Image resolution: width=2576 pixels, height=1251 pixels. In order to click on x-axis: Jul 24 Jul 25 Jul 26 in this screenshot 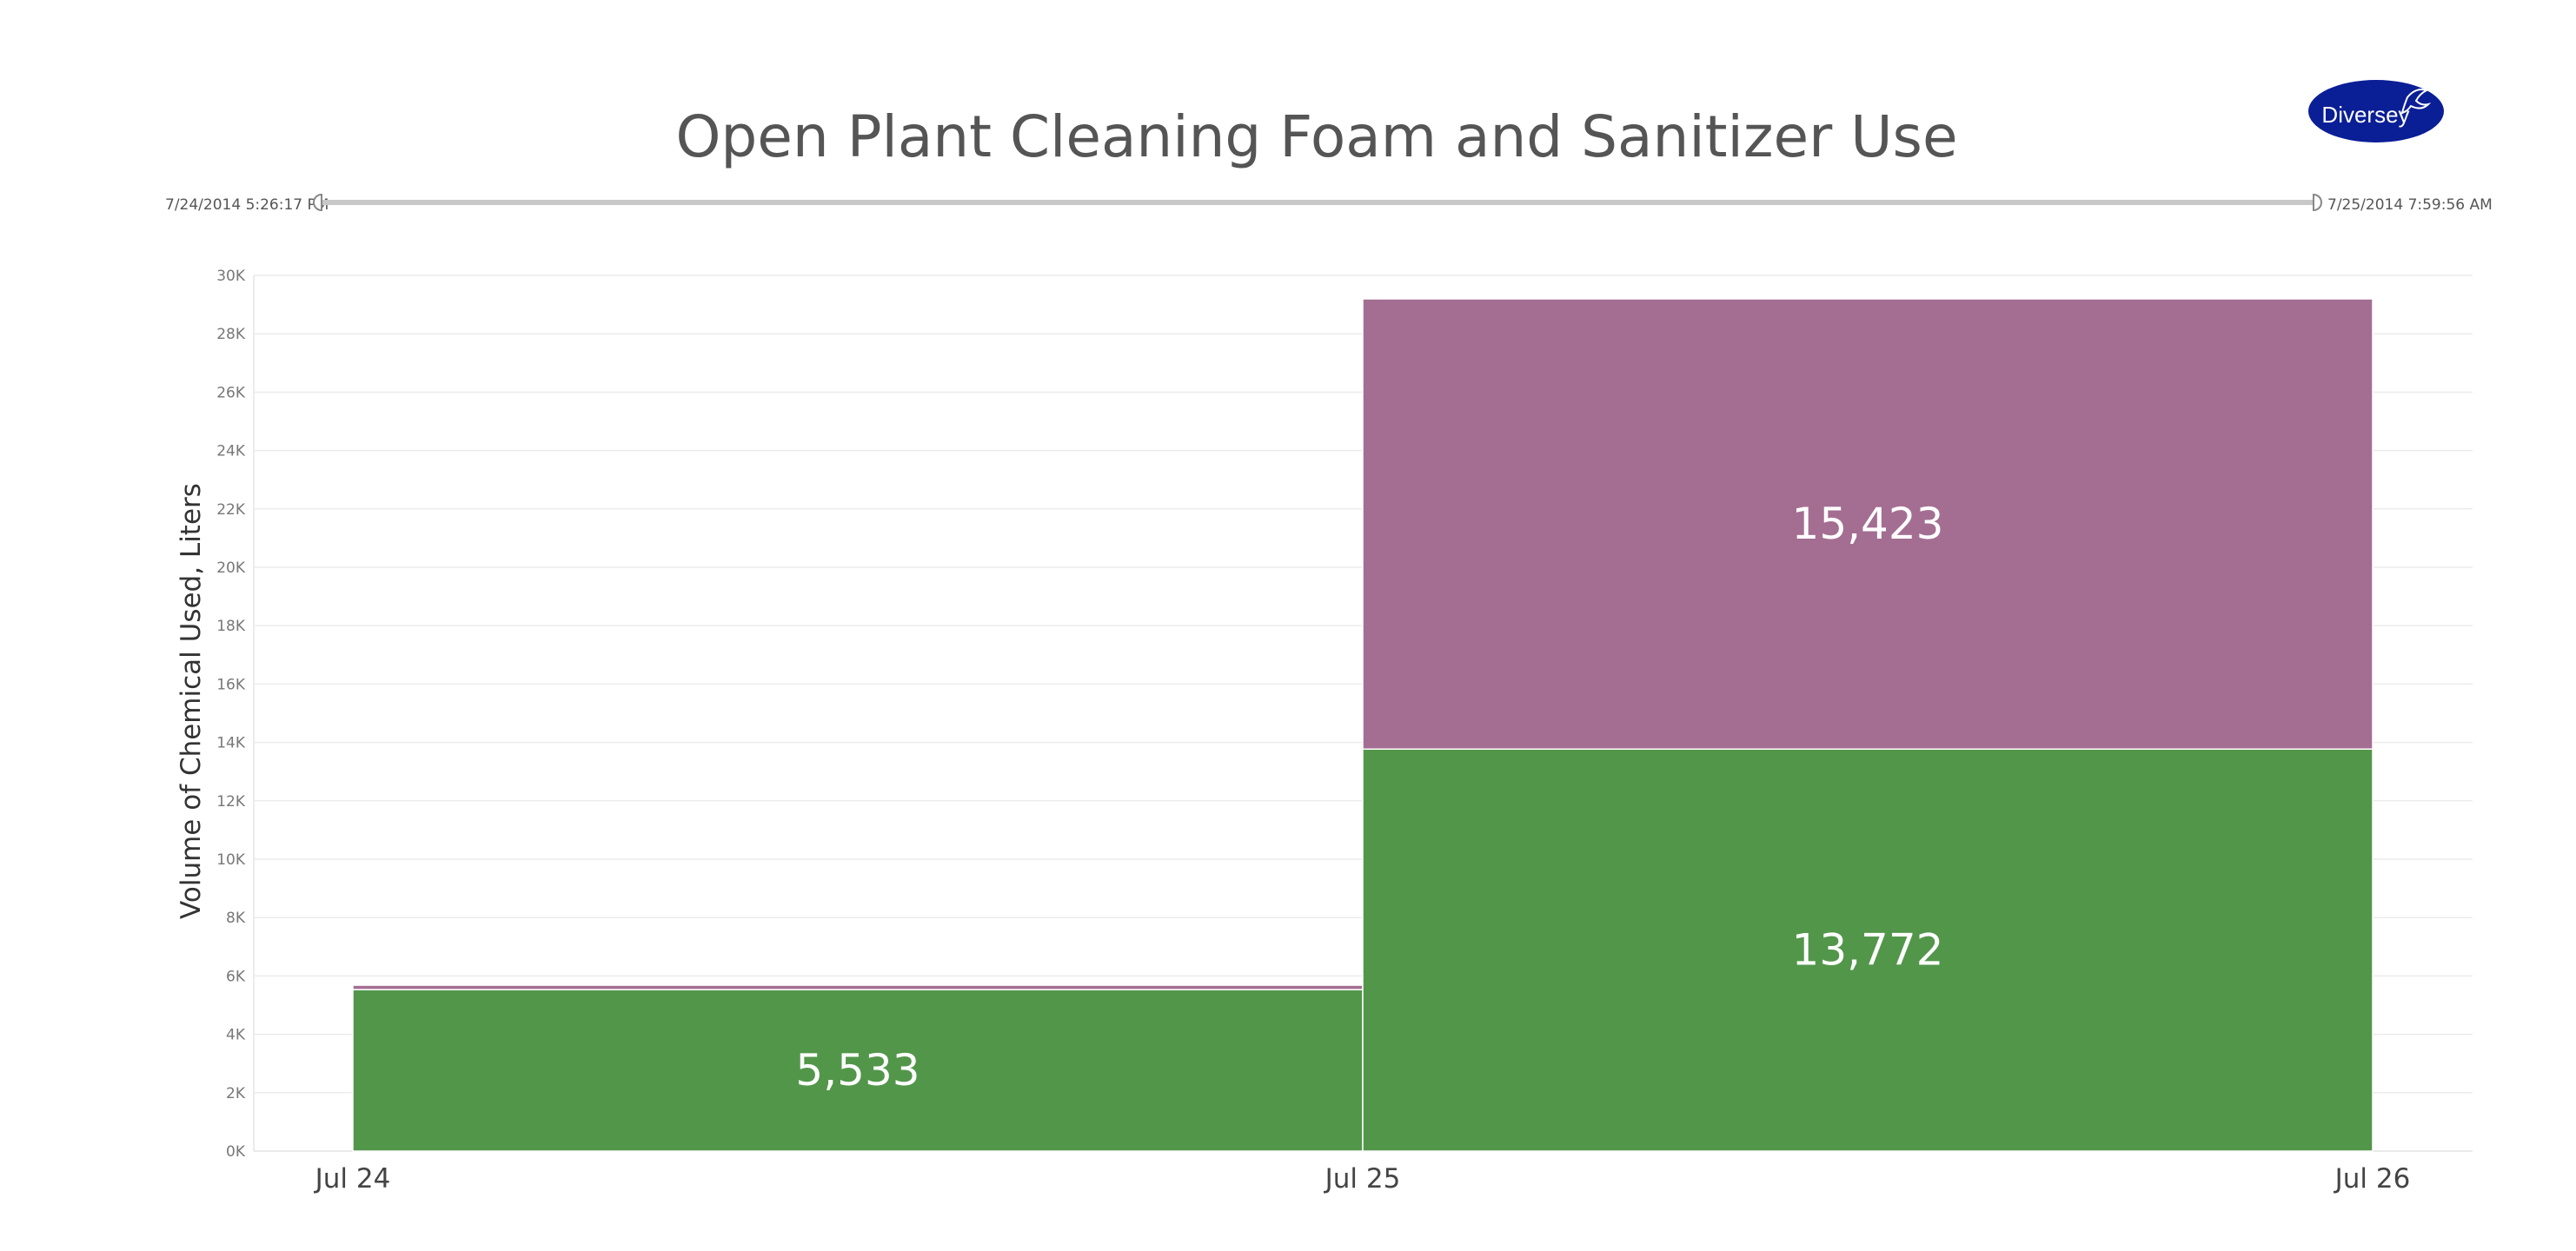, I will do `click(1362, 1179)`.